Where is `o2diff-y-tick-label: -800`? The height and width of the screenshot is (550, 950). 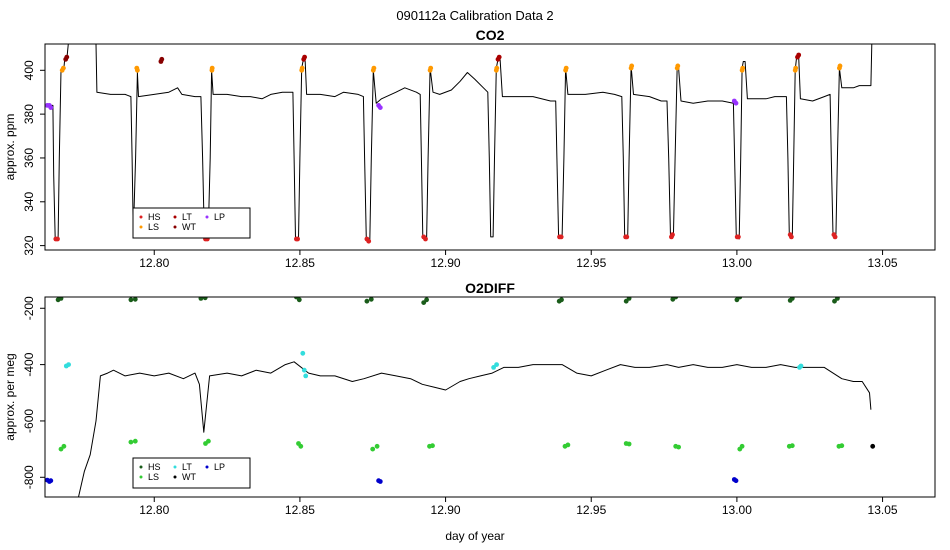
o2diff-y-tick-label: -800 is located at coordinates (29, 477).